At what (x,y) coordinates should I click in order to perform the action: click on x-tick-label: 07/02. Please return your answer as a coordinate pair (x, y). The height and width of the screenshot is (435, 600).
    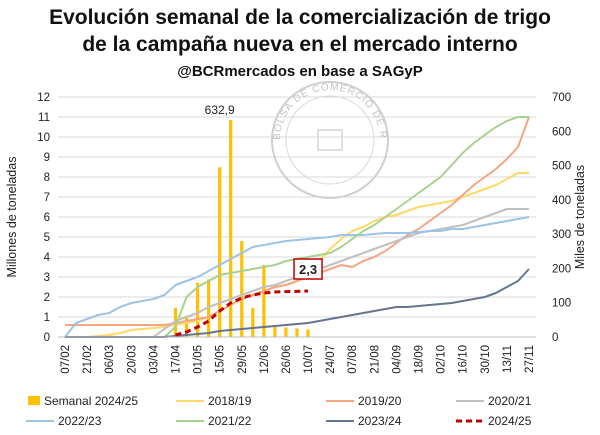
    Looking at the image, I should click on (66, 359).